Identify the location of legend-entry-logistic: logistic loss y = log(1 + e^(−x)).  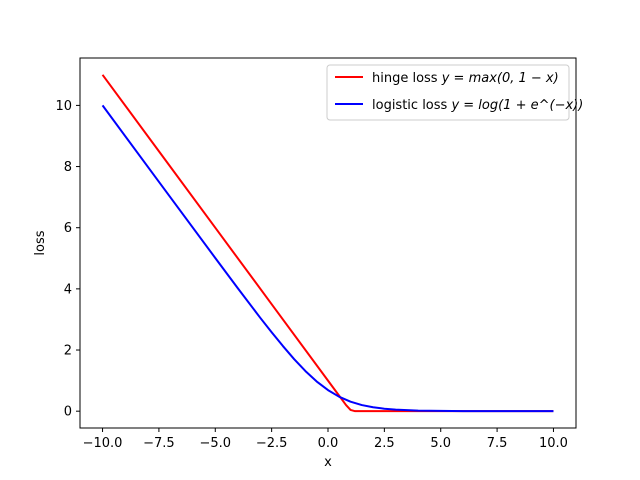
(477, 105).